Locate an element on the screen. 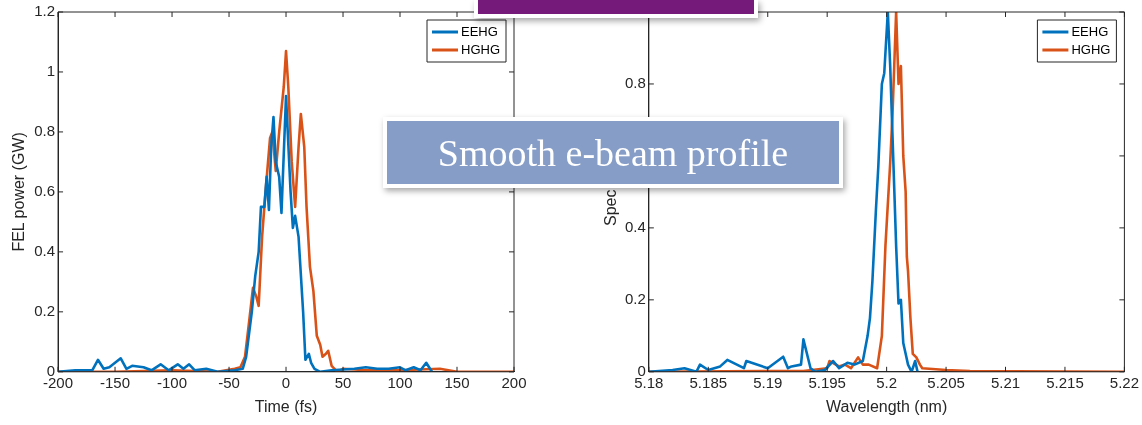  y-tick-label: 1 is located at coordinates (51, 71).